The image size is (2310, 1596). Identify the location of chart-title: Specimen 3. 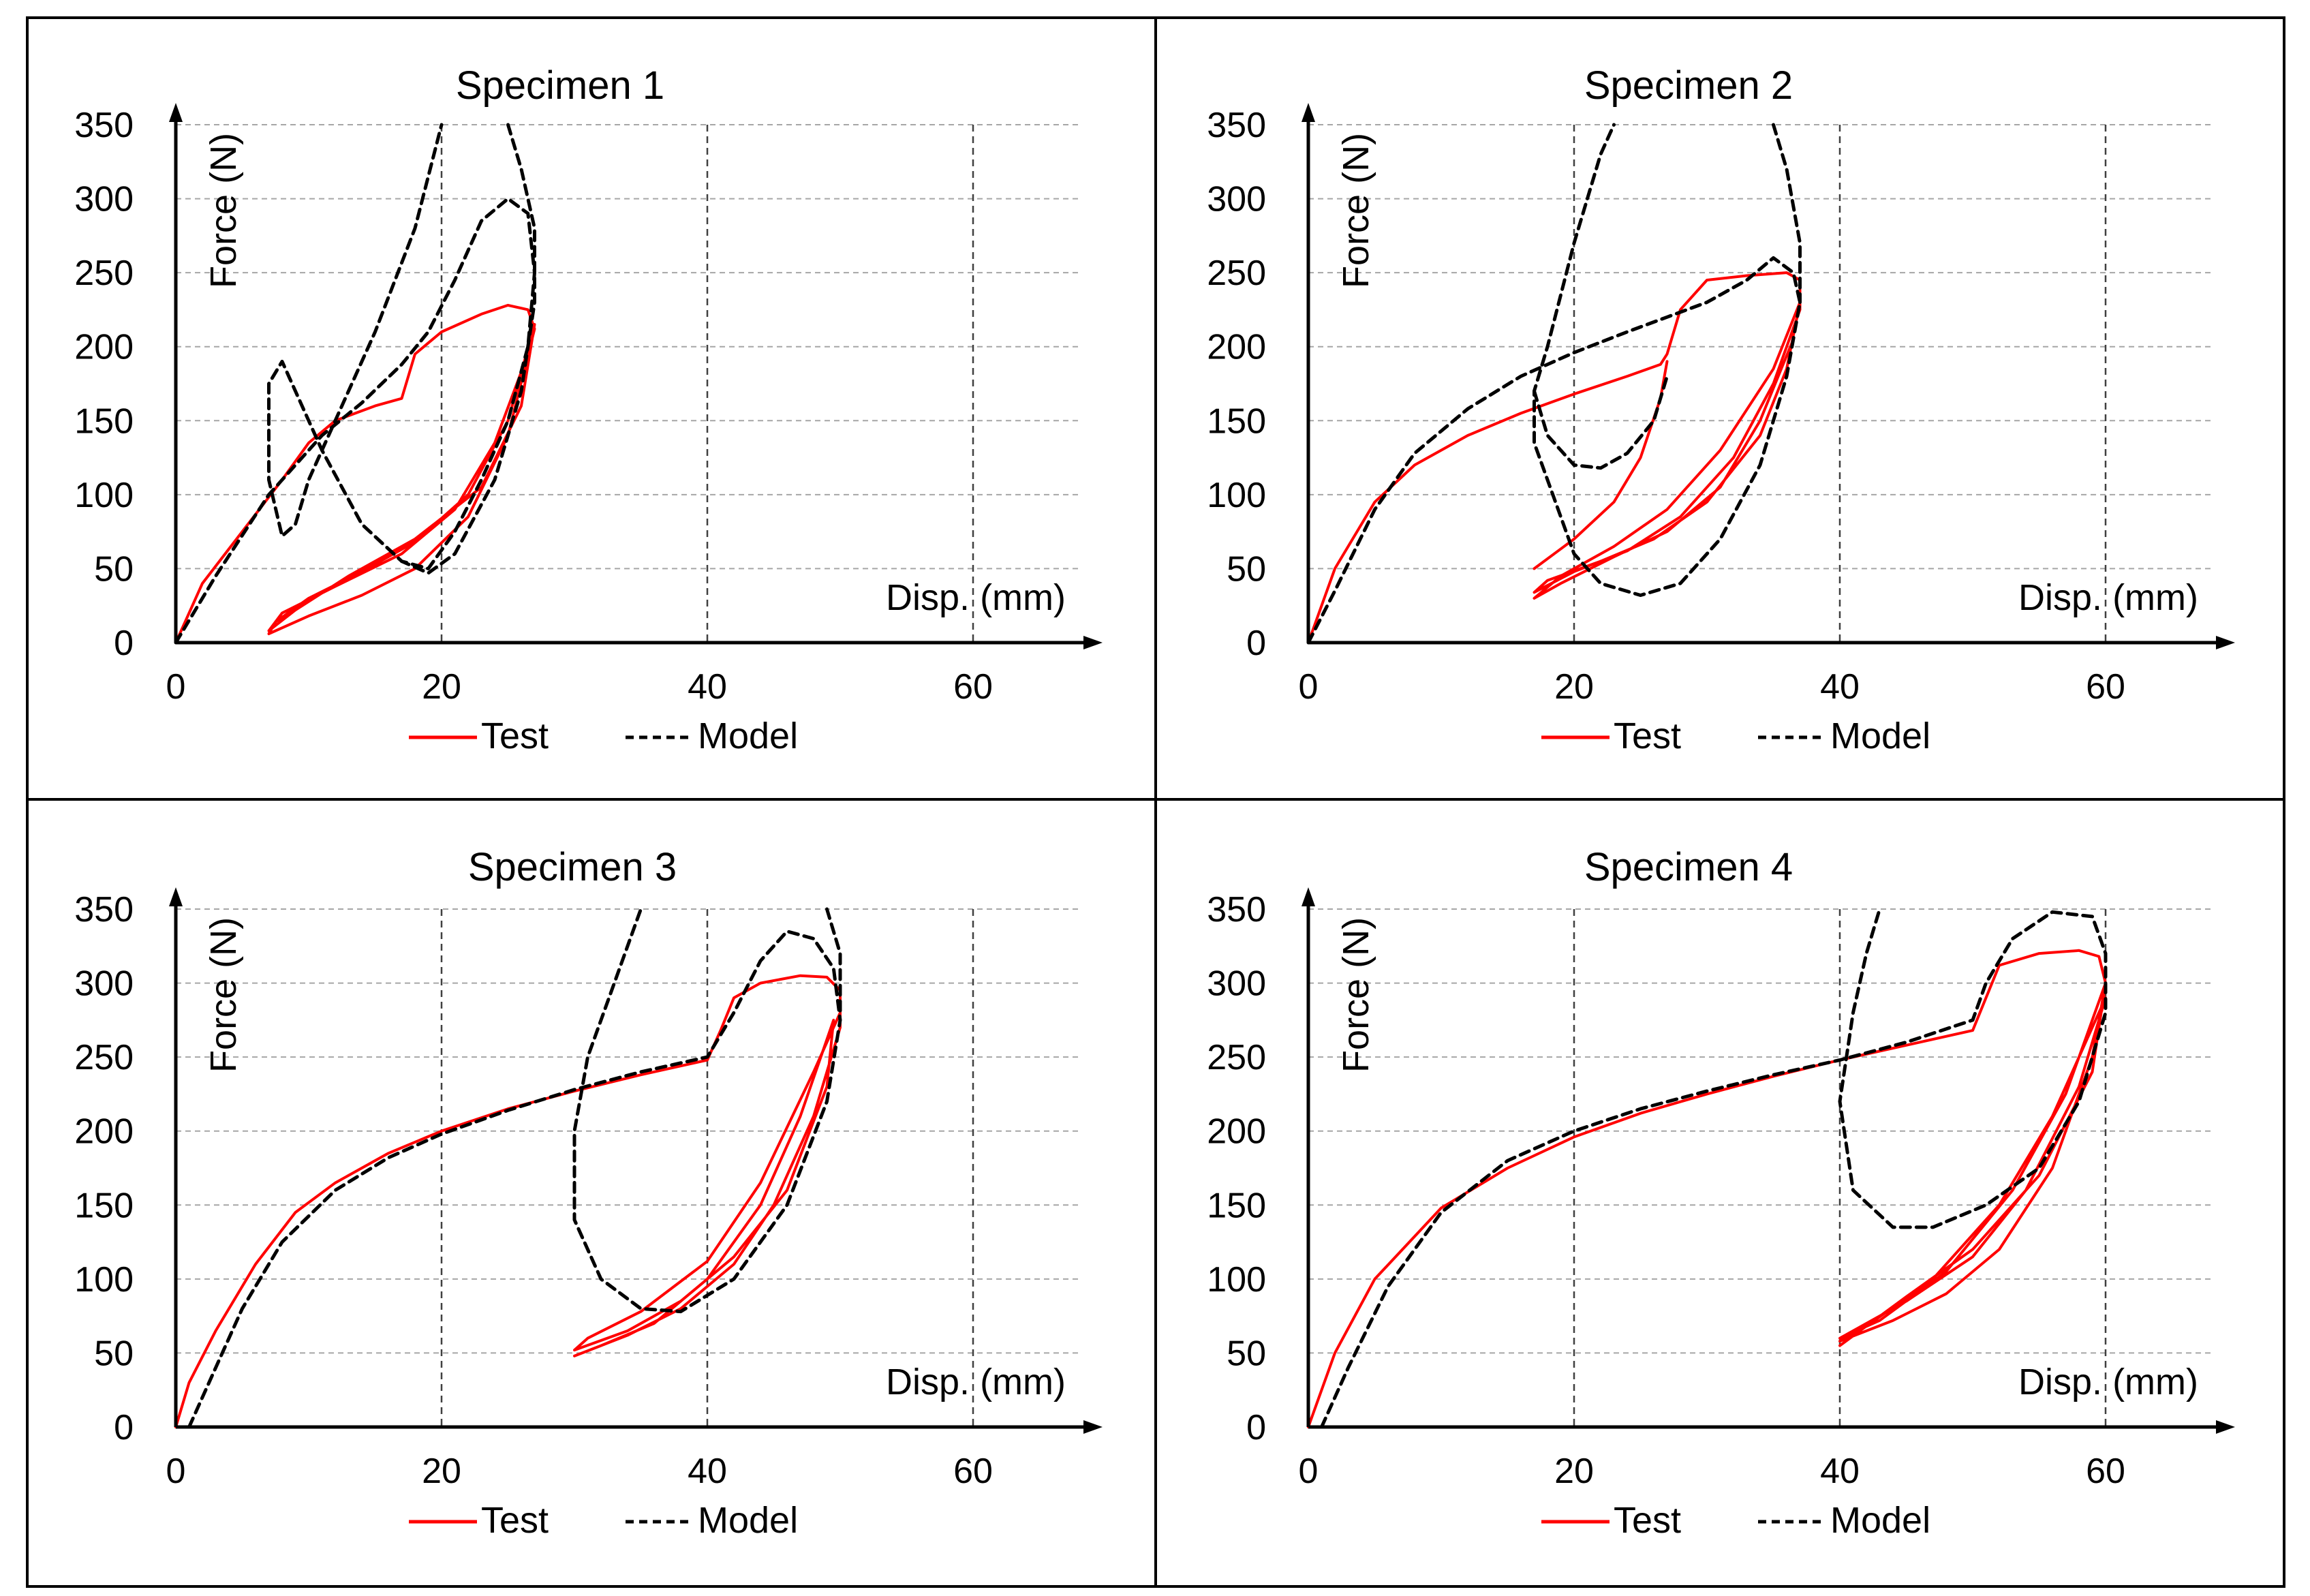
(572, 867).